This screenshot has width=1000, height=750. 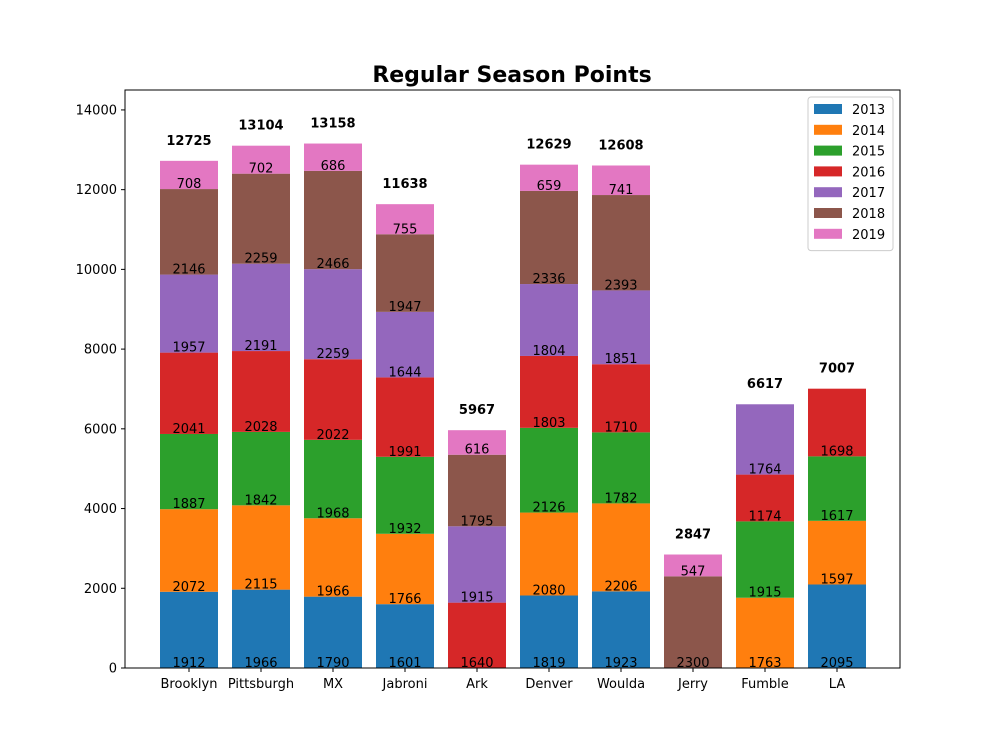 What do you see at coordinates (260, 663) in the screenshot?
I see `segment-value-label: 1966` at bounding box center [260, 663].